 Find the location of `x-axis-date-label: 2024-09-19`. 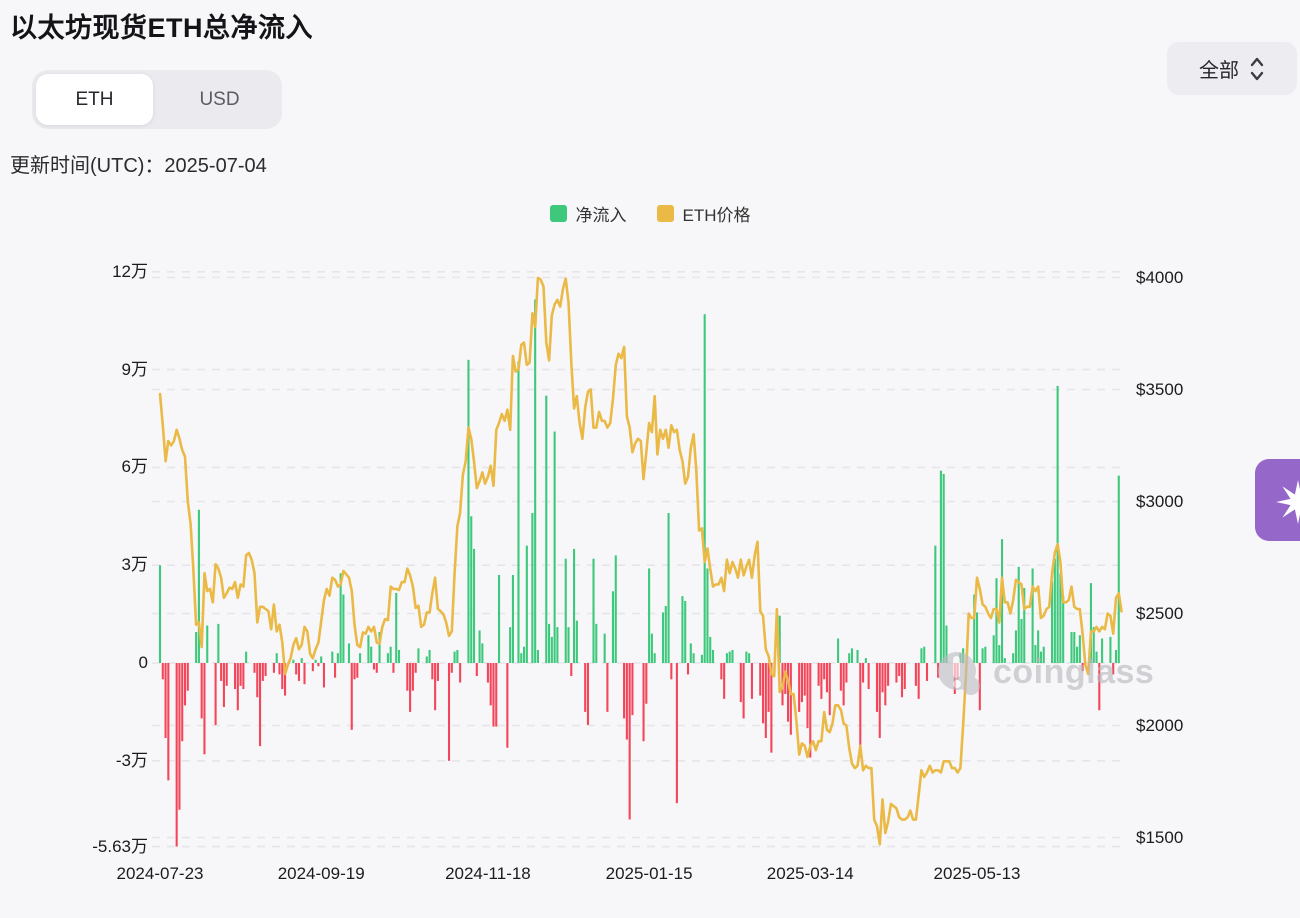

x-axis-date-label: 2024-09-19 is located at coordinates (321, 873).